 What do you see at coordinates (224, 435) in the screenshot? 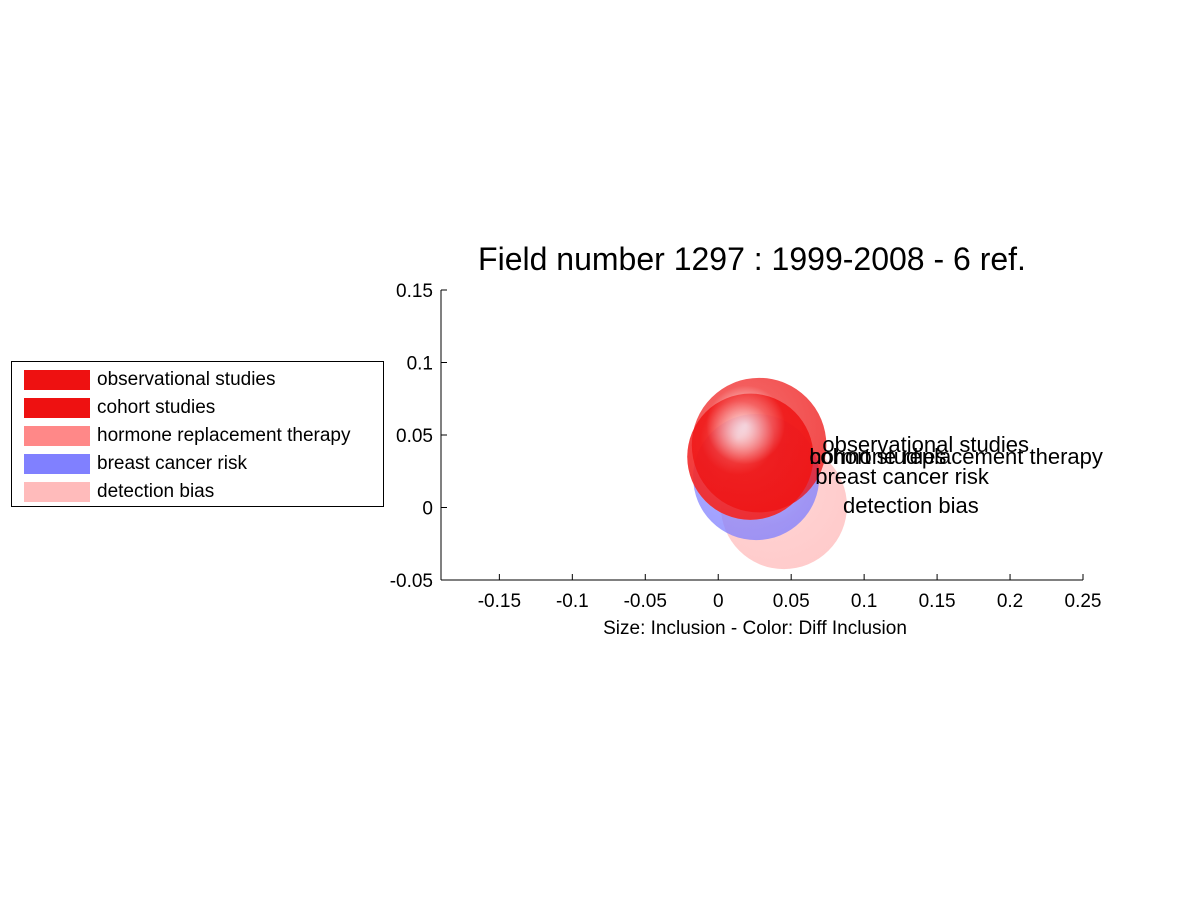
I see `legend-label: hormone replacement therapy` at bounding box center [224, 435].